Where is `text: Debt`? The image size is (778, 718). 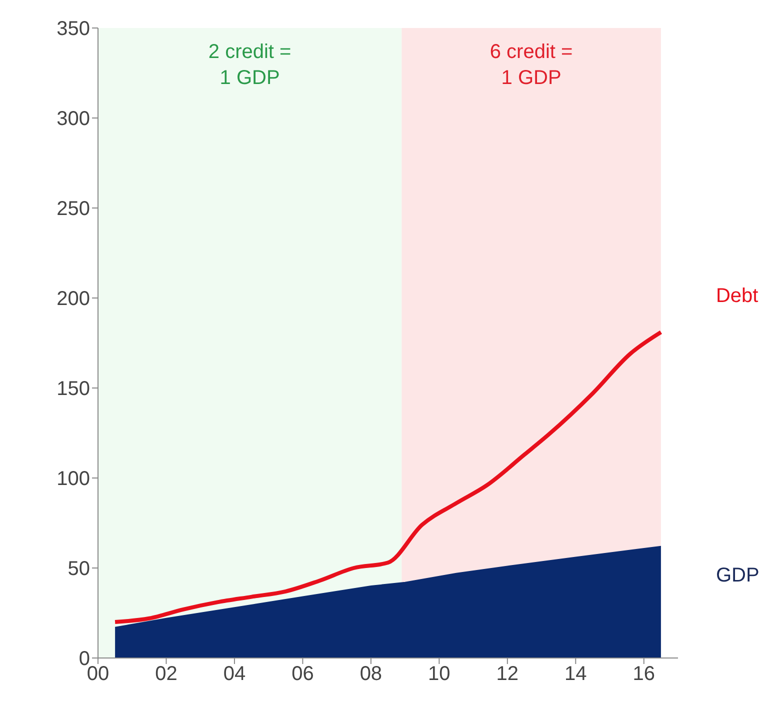
text: Debt is located at coordinates (737, 296).